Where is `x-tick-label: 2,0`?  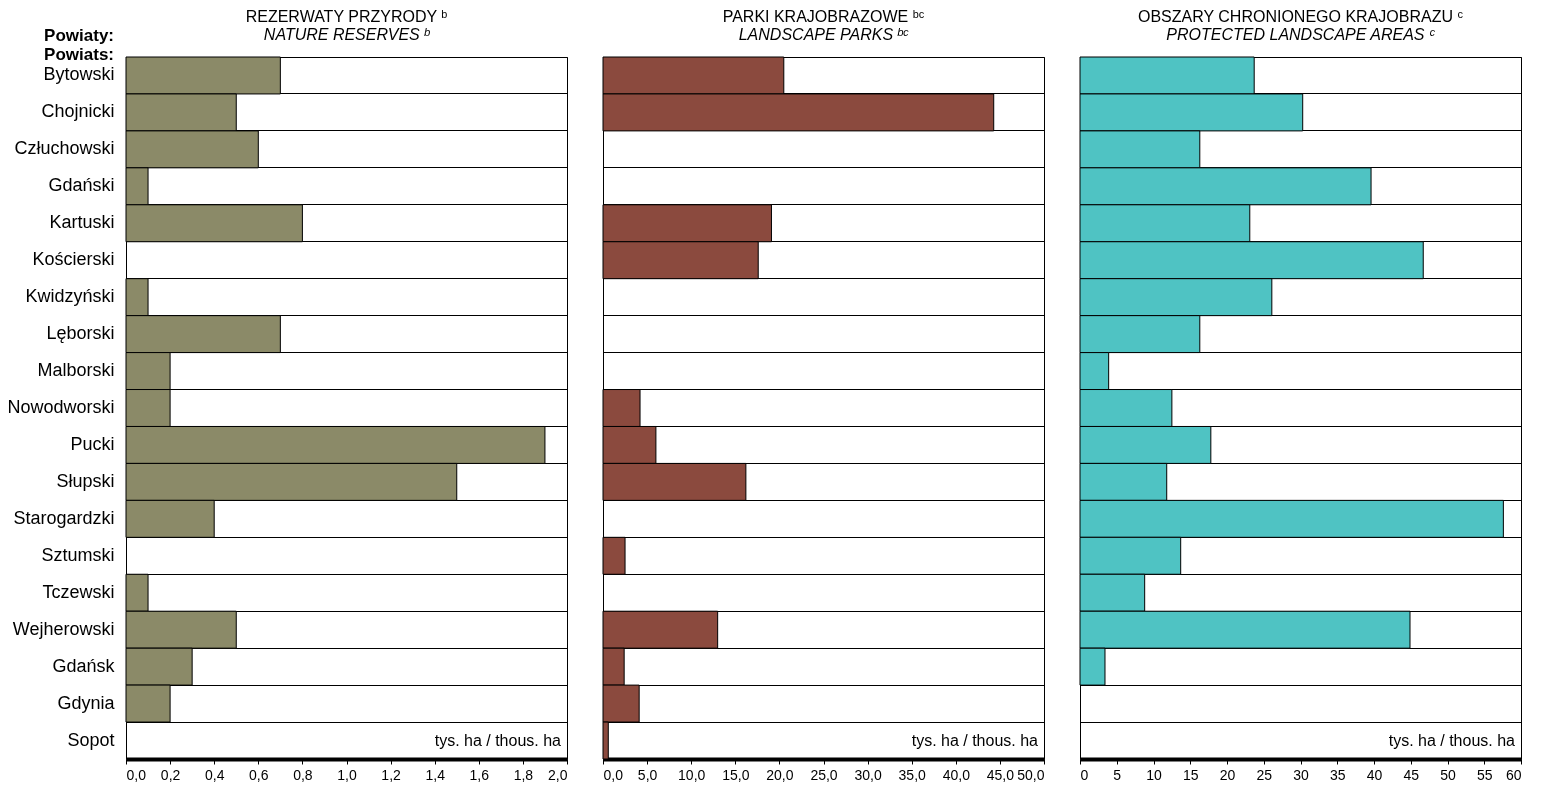
x-tick-label: 2,0 is located at coordinates (558, 774).